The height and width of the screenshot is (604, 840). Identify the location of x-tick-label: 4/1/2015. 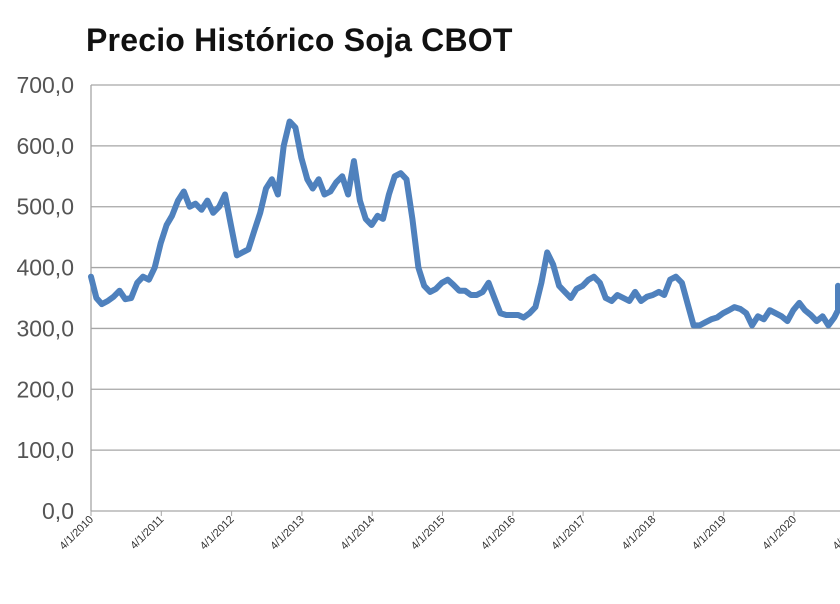
(428, 533).